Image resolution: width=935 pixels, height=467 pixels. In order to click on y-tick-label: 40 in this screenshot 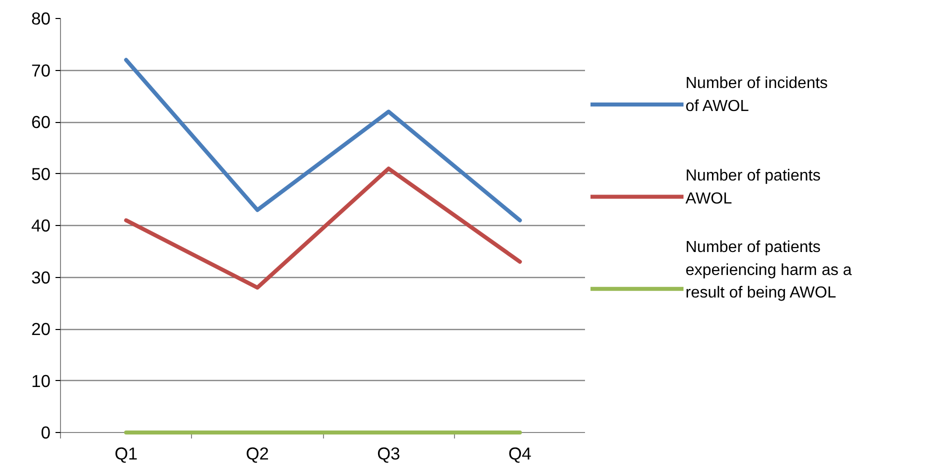, I will do `click(41, 226)`.